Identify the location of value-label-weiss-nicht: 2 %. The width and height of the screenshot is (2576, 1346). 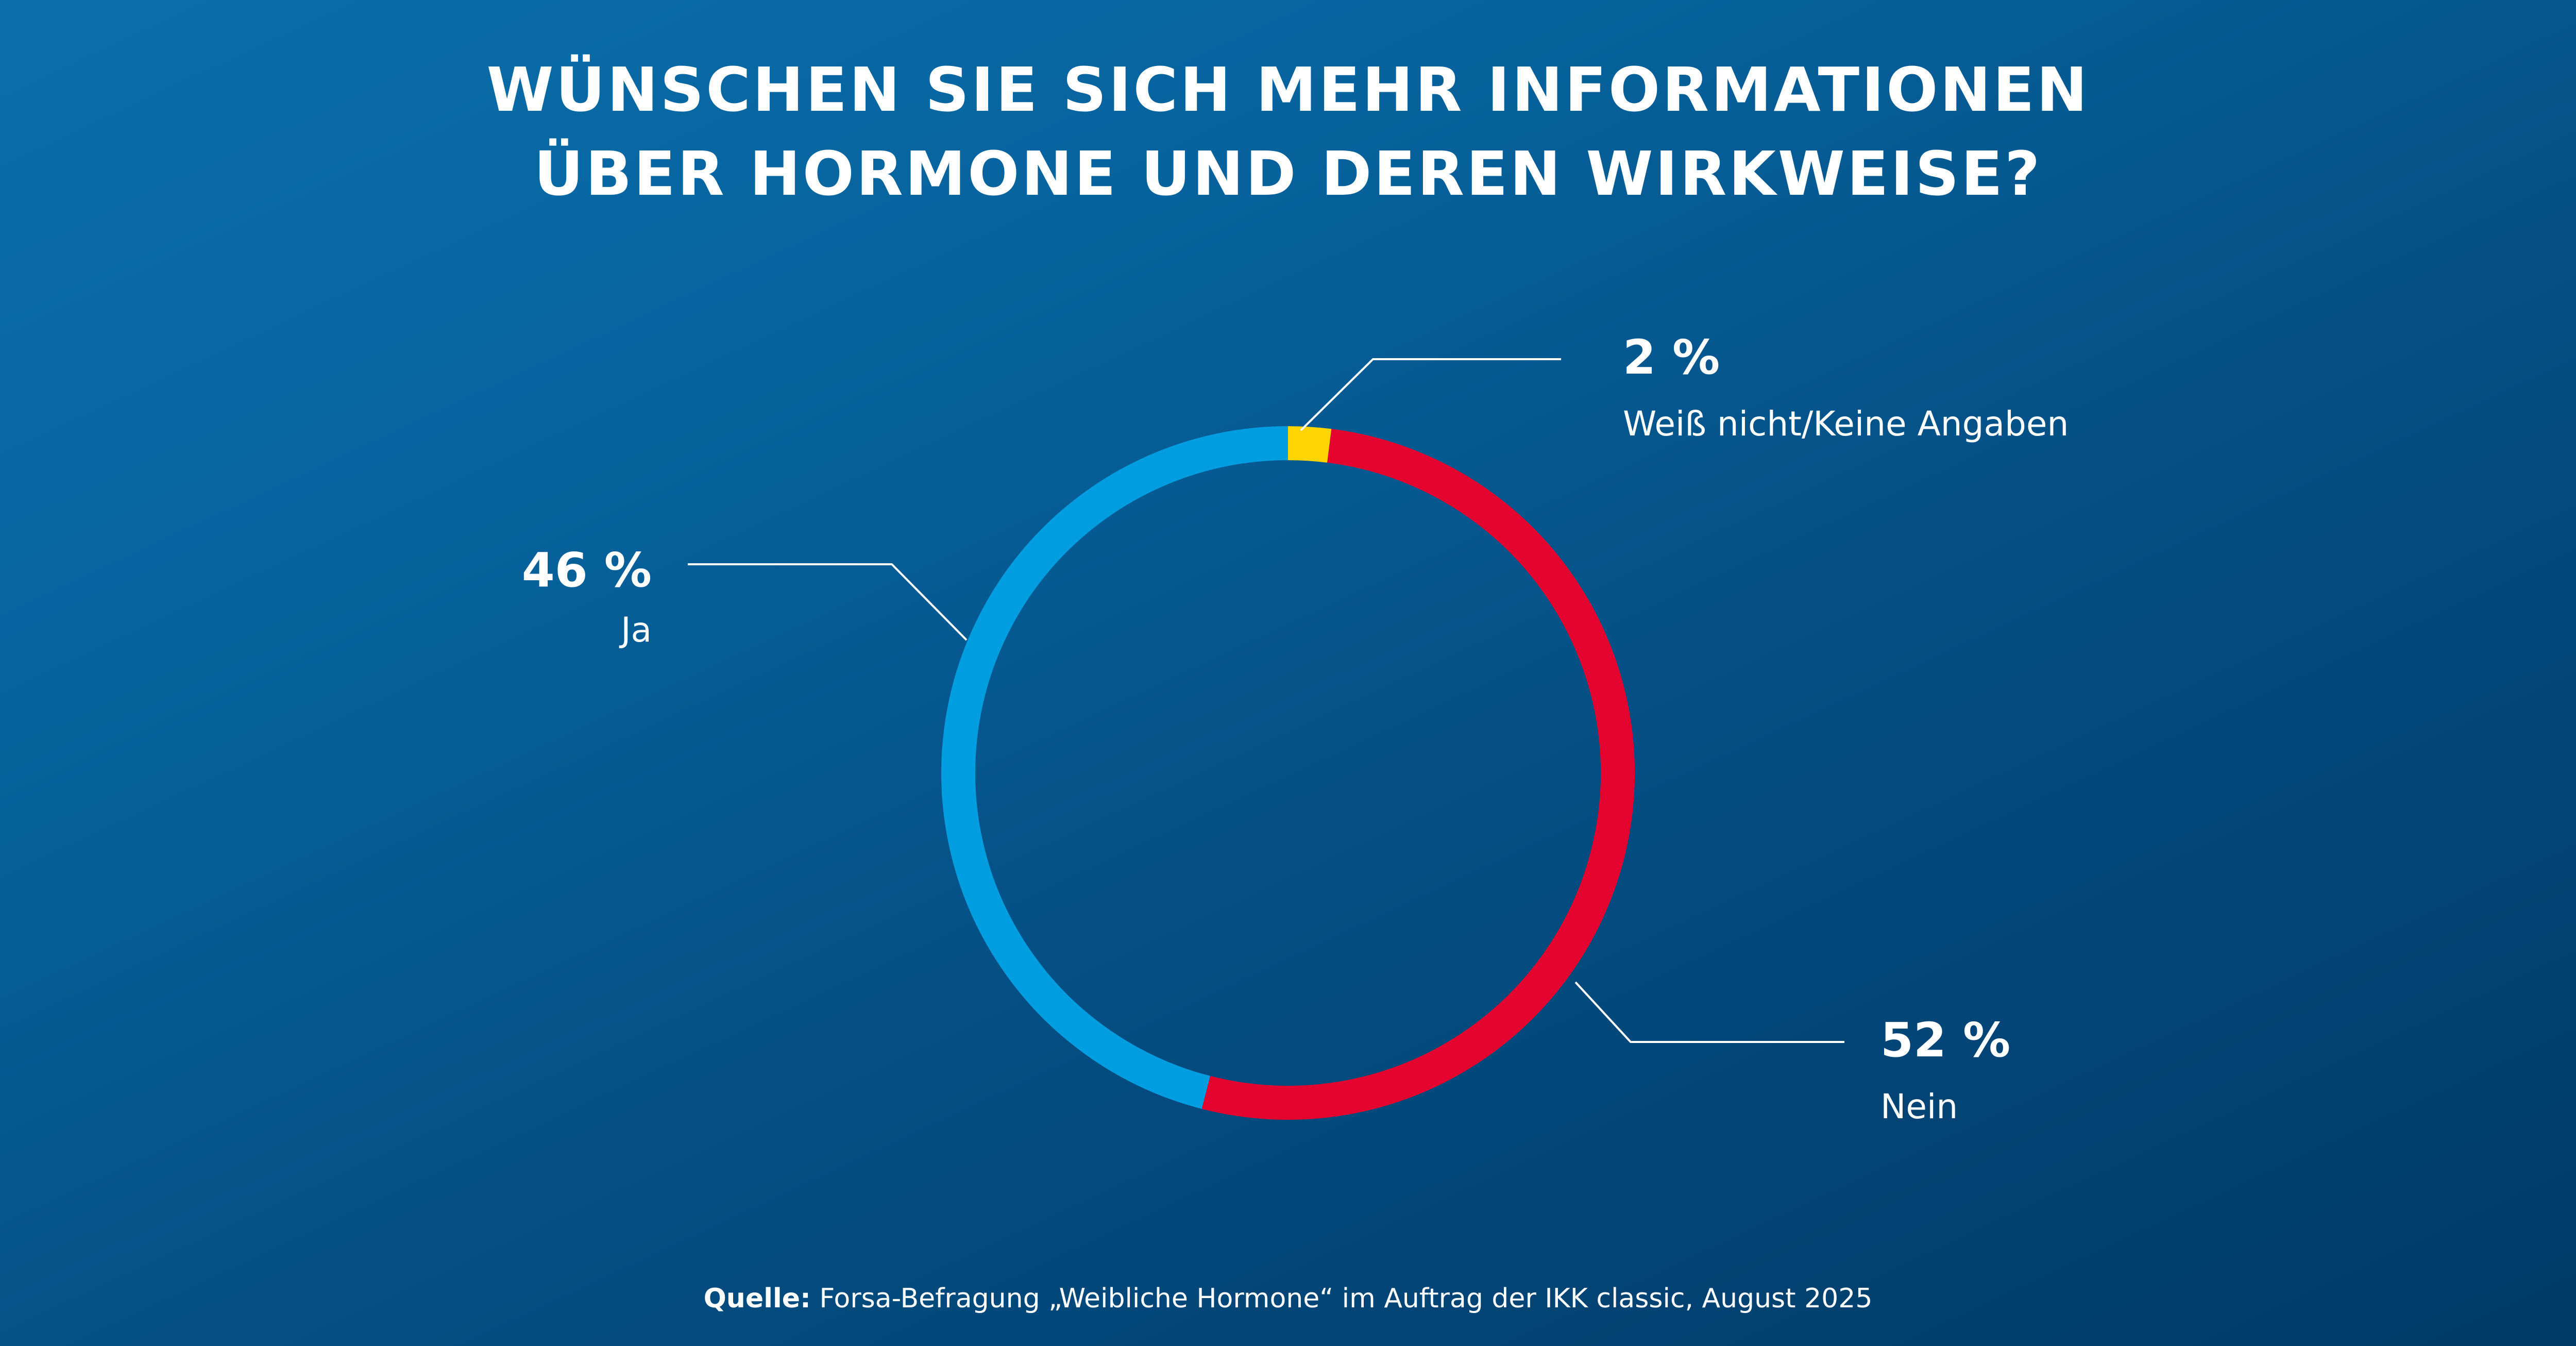
(1671, 357).